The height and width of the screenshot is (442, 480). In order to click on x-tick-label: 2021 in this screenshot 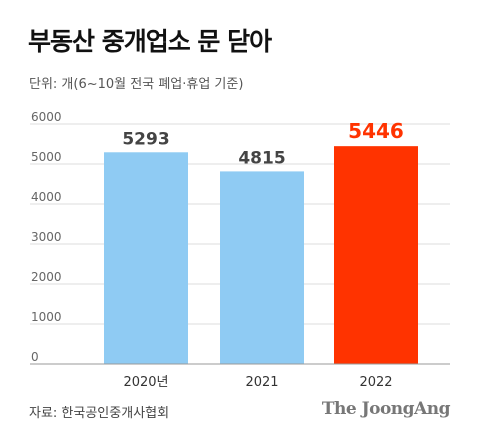, I will do `click(261, 382)`.